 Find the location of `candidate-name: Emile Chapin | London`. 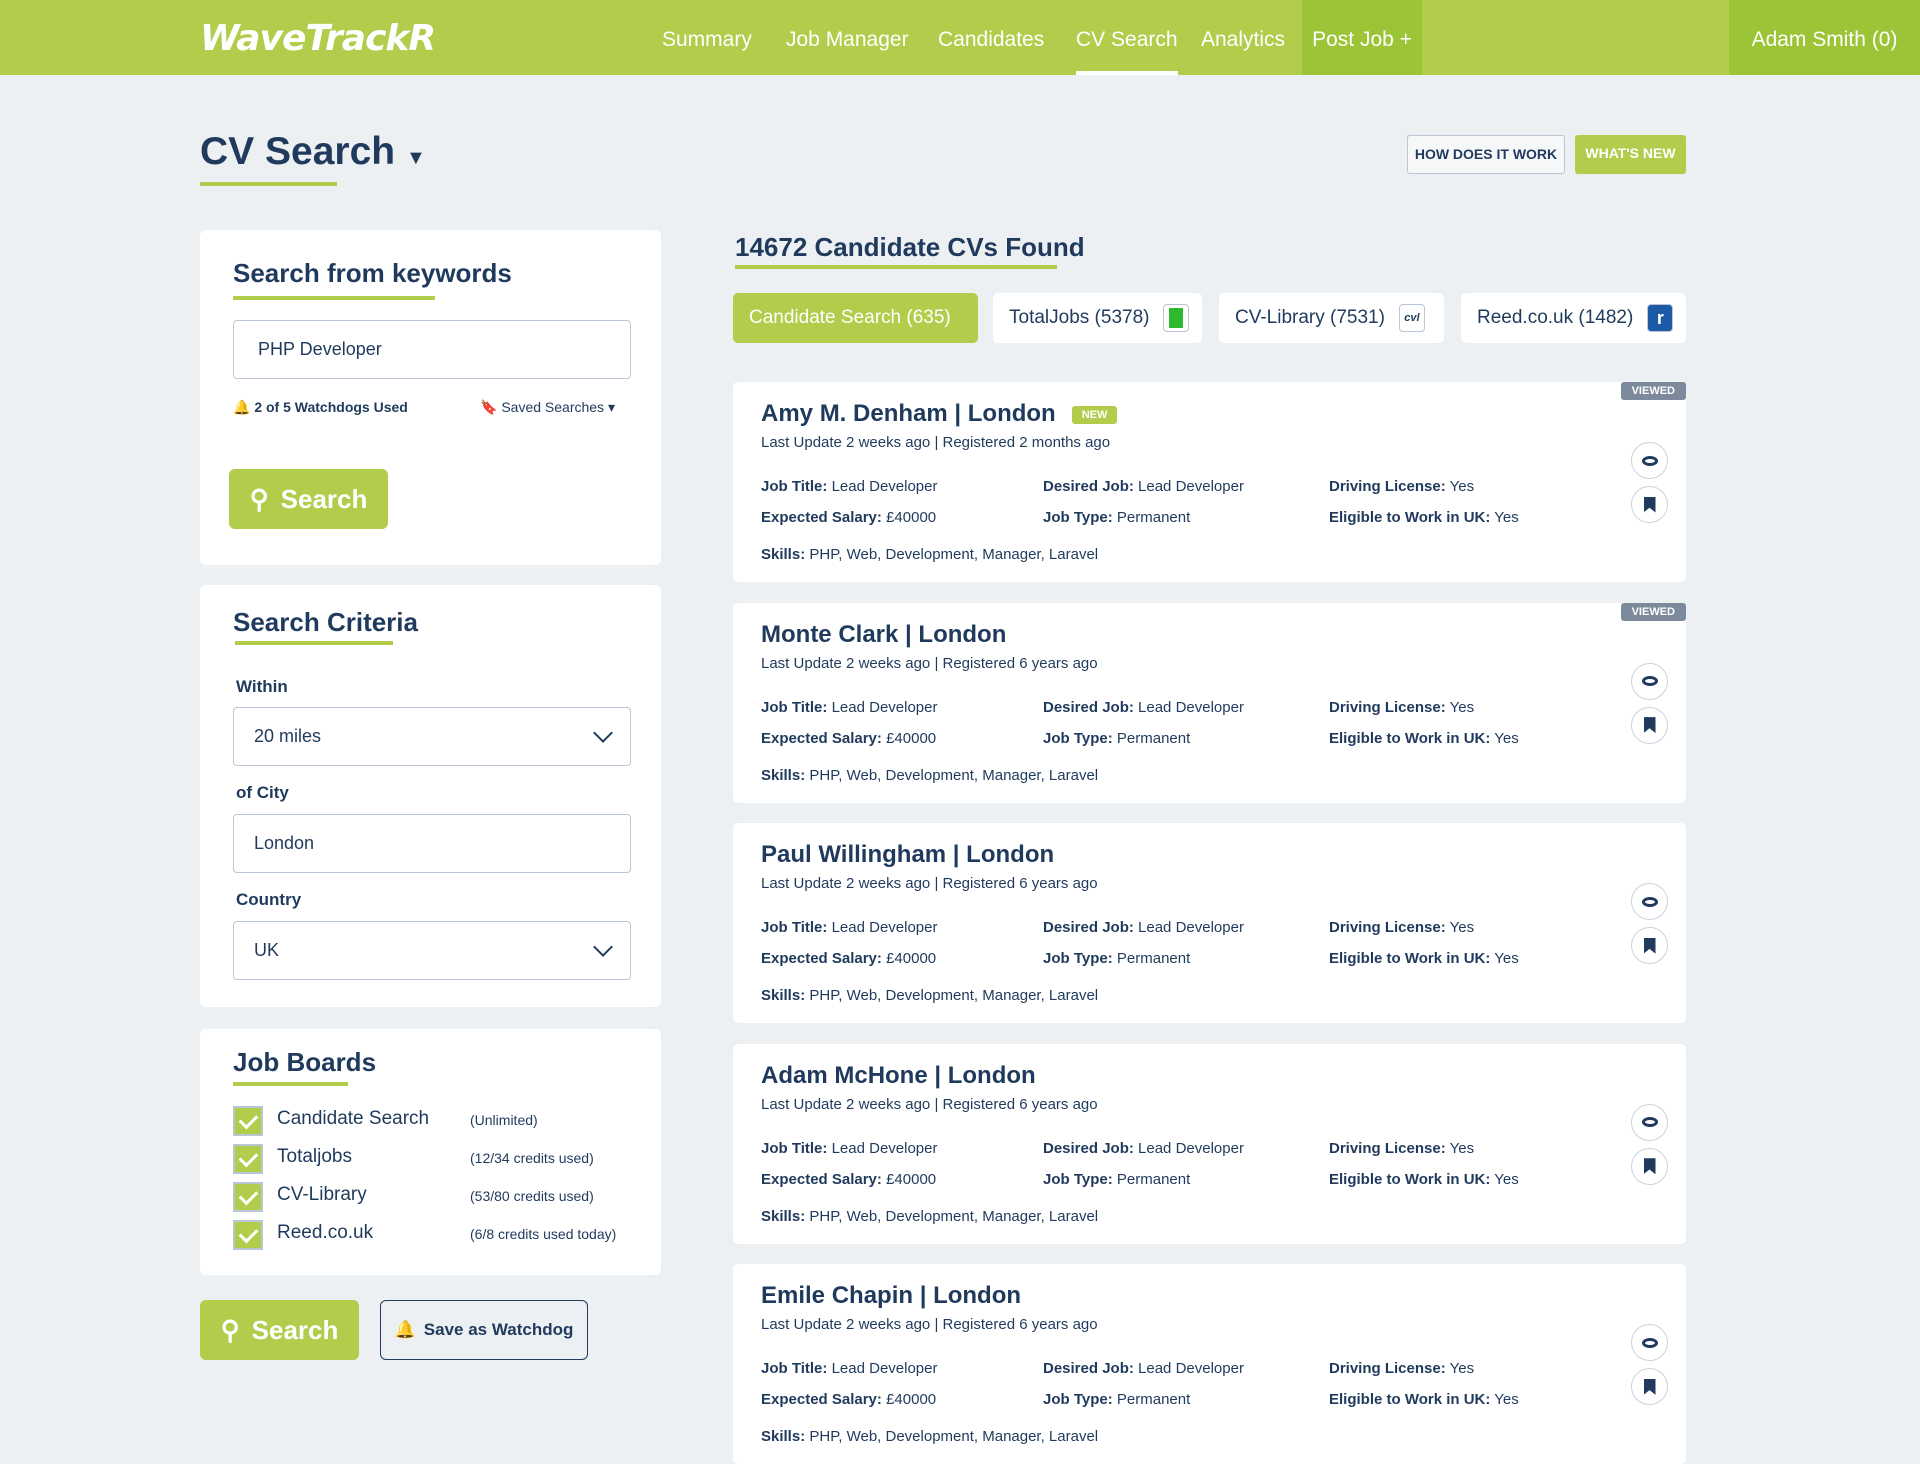

candidate-name: Emile Chapin | London is located at coordinates (891, 1296).